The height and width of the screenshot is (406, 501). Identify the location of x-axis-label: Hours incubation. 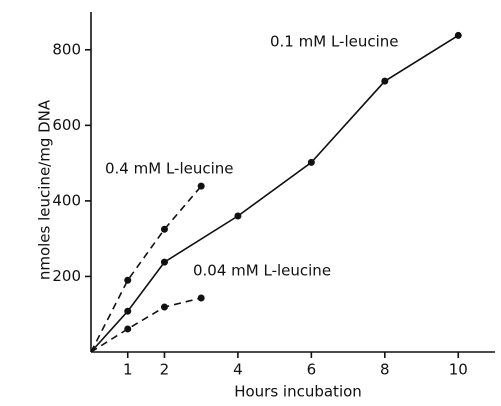
(298, 392).